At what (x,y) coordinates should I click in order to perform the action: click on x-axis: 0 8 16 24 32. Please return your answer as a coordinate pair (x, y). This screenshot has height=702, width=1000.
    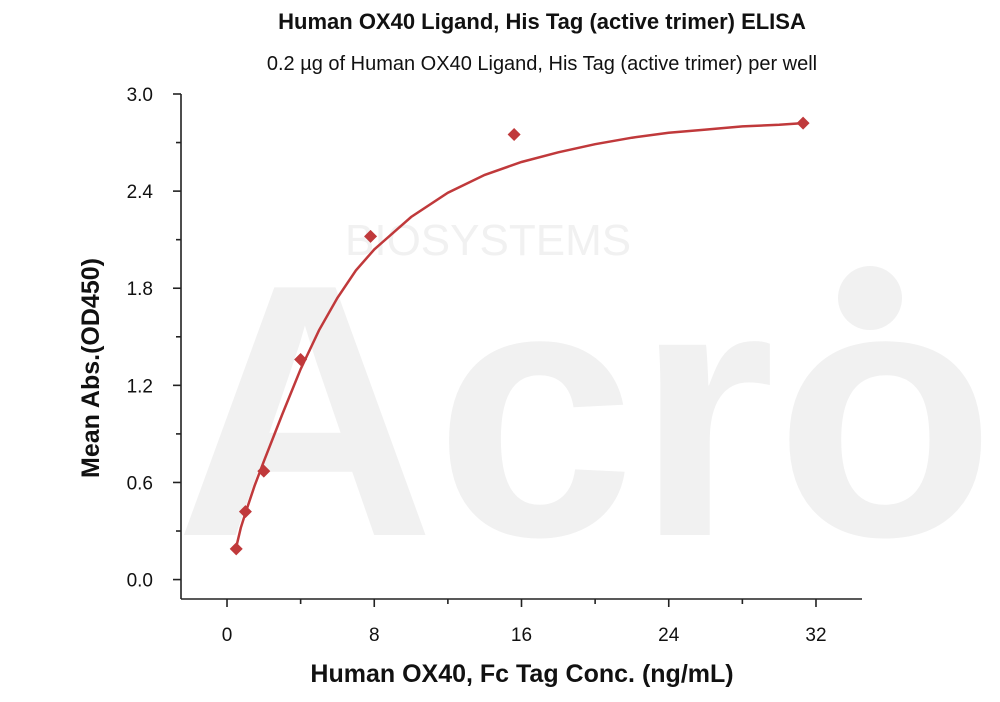
    Looking at the image, I should click on (521, 622).